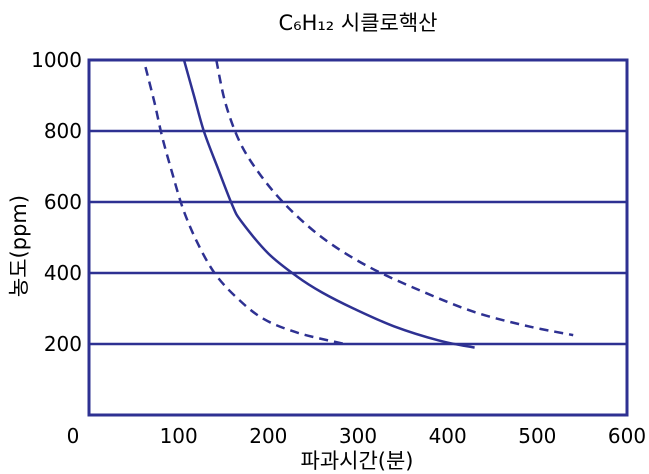 The image size is (649, 474). Describe the element at coordinates (357, 461) in the screenshot. I see `x-axis-label: 파과시간(분)` at that location.